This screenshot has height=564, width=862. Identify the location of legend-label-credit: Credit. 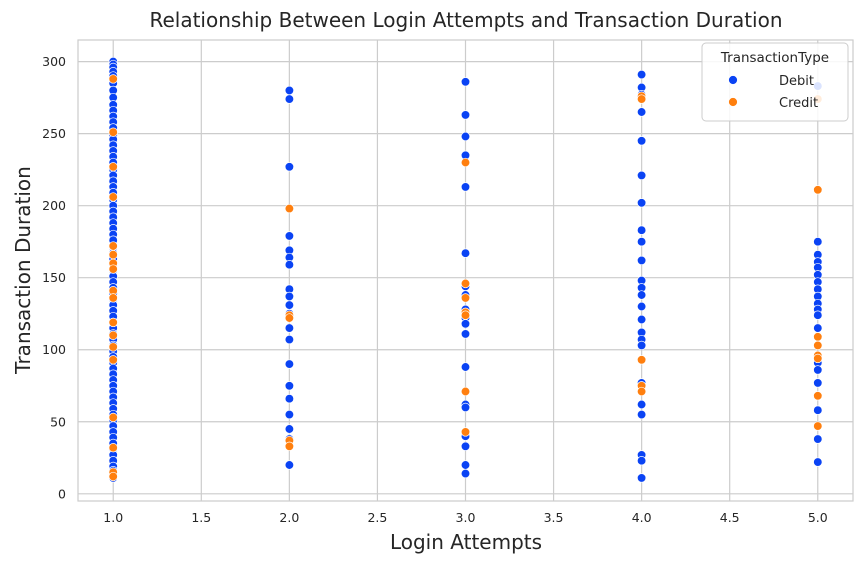
(798, 103).